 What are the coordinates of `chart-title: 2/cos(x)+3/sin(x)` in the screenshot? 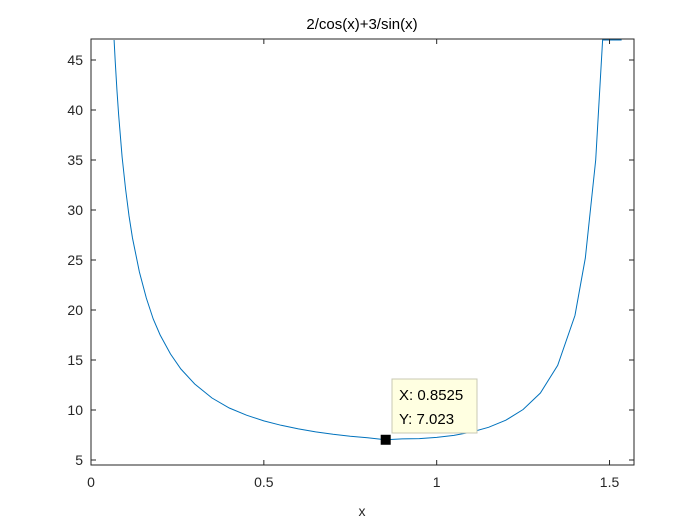 It's located at (361, 24).